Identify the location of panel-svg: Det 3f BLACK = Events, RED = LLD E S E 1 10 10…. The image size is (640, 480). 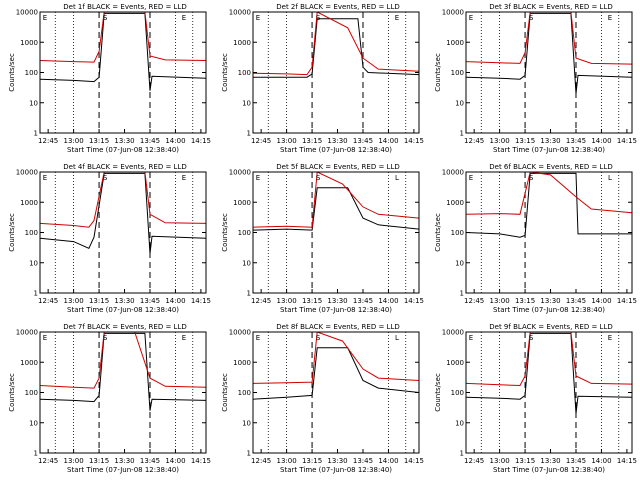
(535, 78).